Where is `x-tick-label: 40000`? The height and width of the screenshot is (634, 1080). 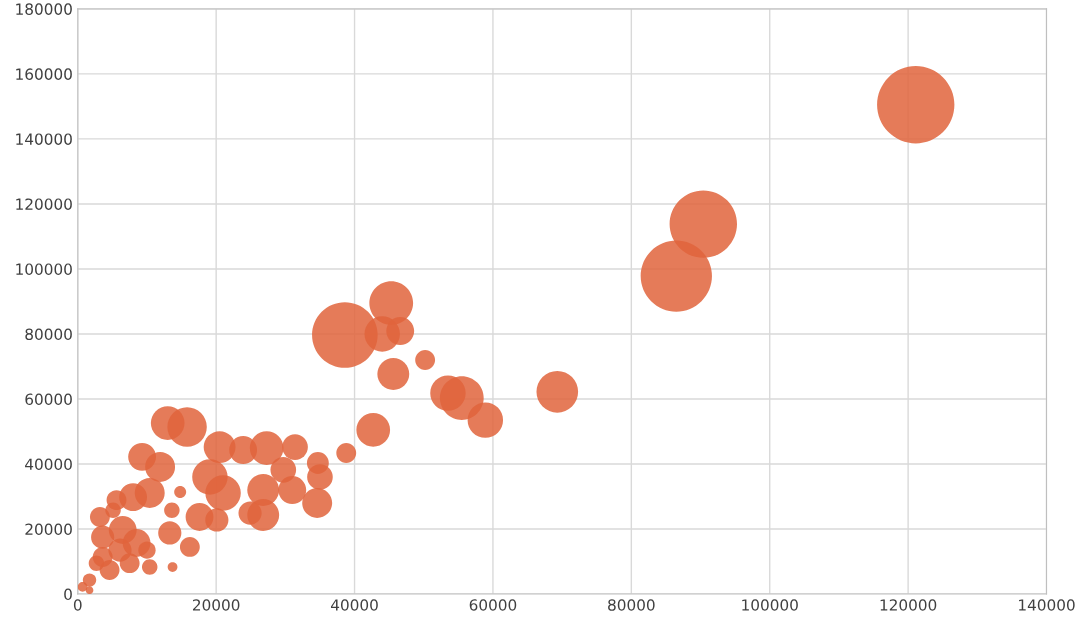
x-tick-label: 40000 is located at coordinates (354, 605).